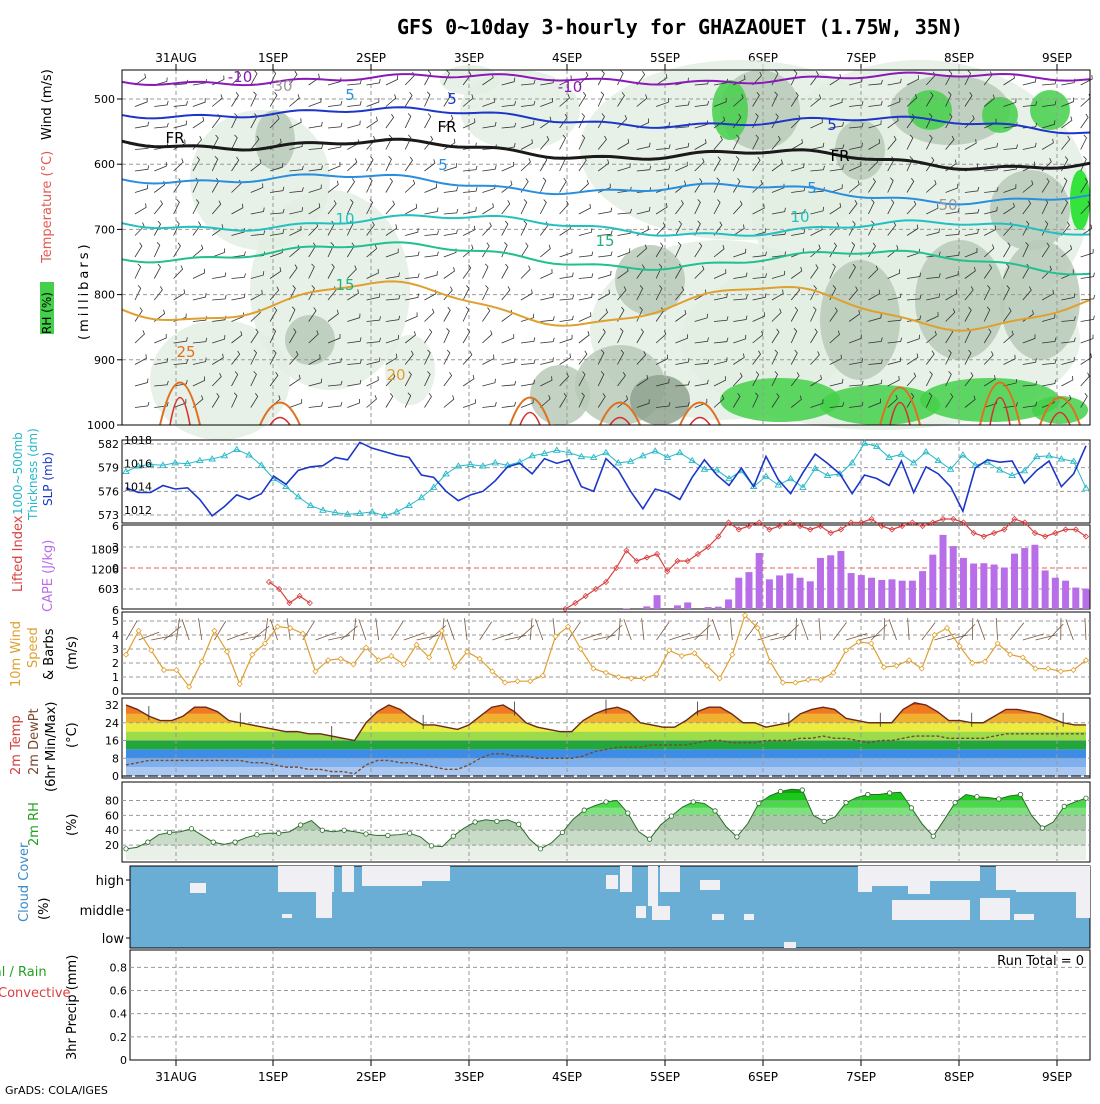  I want to click on date-label-bottom: 2SEP, so click(371, 1077).